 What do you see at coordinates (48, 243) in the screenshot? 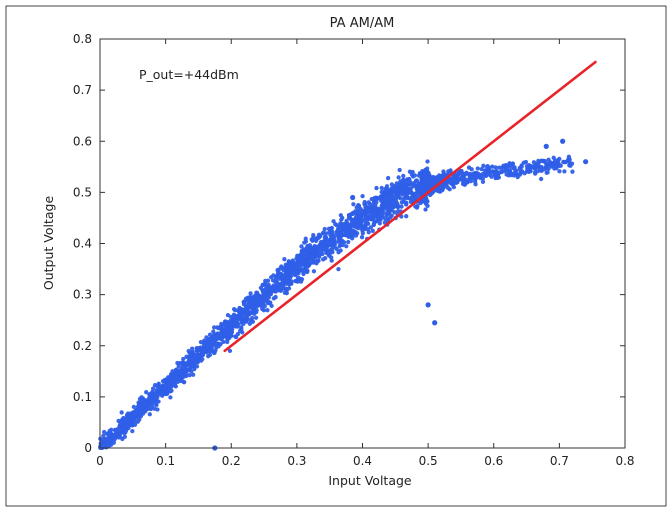
I see `y-axis-label: Output Voltage` at bounding box center [48, 243].